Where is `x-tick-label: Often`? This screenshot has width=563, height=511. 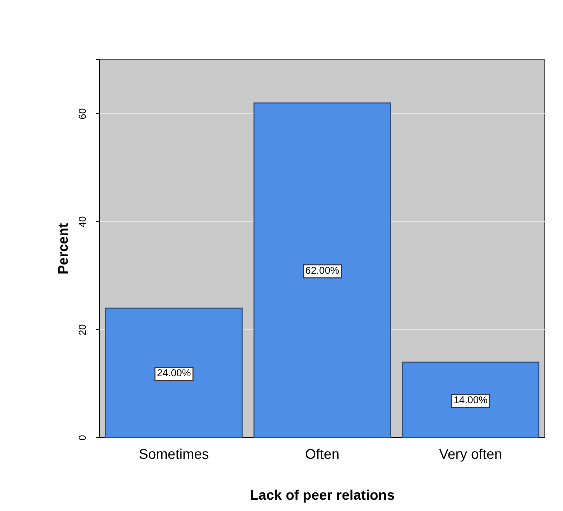 x-tick-label: Often is located at coordinates (322, 454).